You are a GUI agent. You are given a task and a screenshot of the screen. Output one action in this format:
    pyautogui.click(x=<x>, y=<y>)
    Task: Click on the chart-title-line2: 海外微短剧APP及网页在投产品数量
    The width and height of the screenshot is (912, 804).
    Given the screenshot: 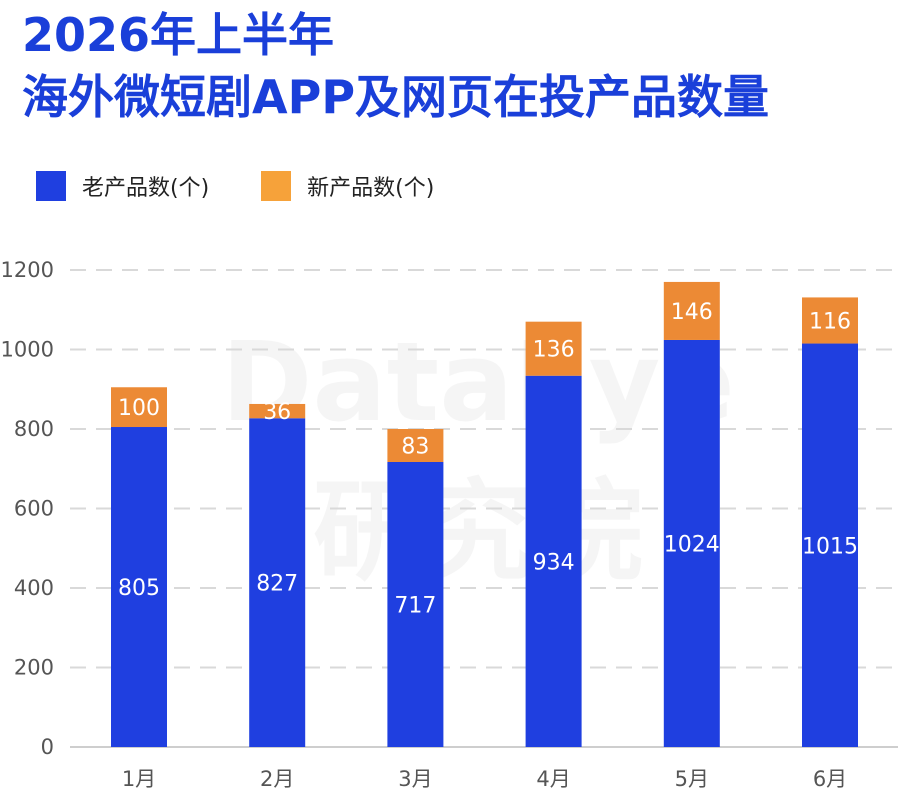 What is the action you would take?
    pyautogui.click(x=396, y=97)
    